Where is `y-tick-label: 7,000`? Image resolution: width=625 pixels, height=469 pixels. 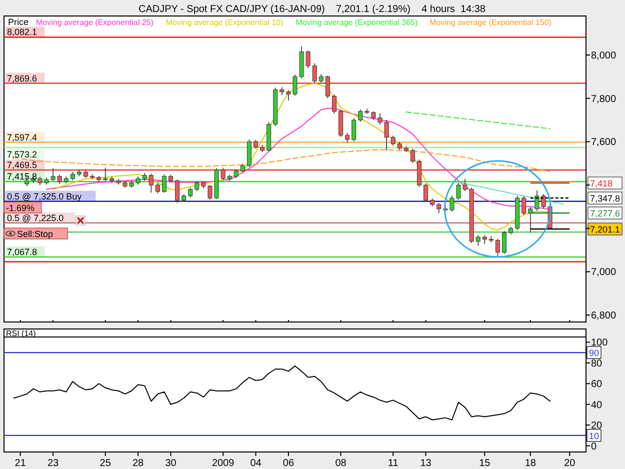
y-tick-label: 7,000 is located at coordinates (603, 272).